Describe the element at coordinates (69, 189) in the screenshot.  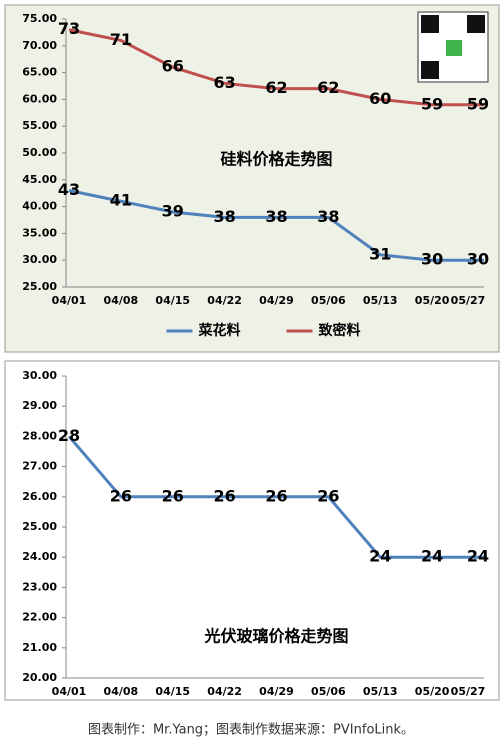
I see `data-label: 43` at that location.